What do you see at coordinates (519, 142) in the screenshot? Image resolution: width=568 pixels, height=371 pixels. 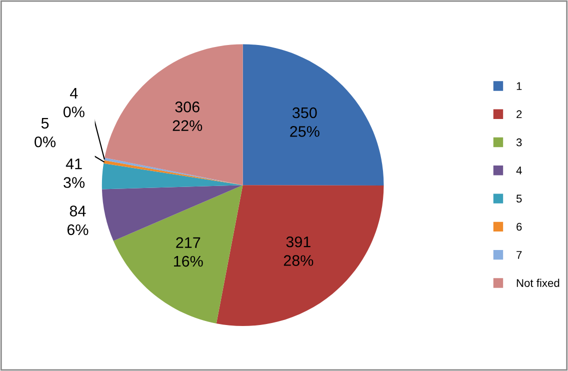 I see `legend-label: 3` at bounding box center [519, 142].